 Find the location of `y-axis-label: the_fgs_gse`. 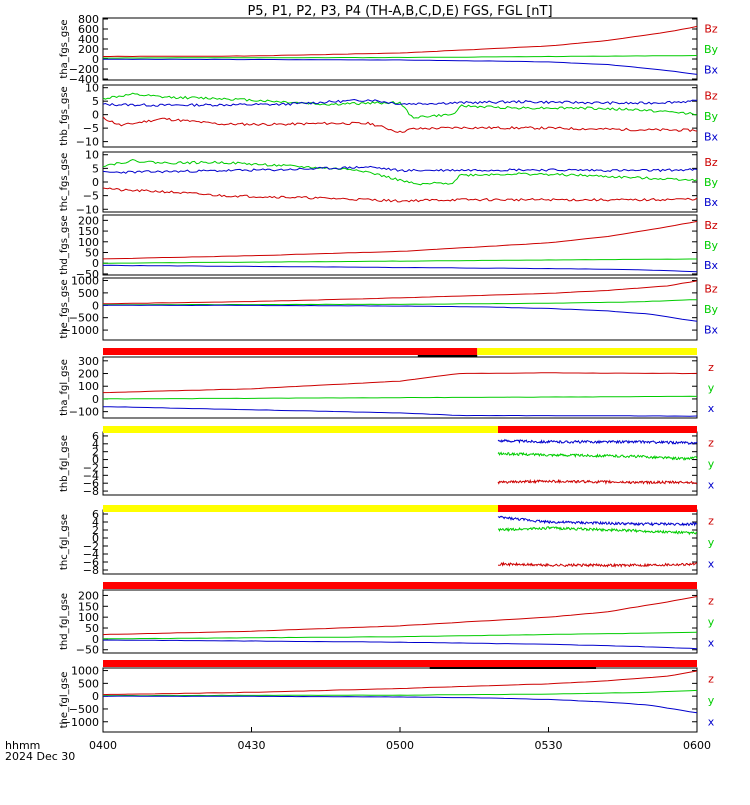

y-axis-label: the_fgs_gse is located at coordinates (64, 308).